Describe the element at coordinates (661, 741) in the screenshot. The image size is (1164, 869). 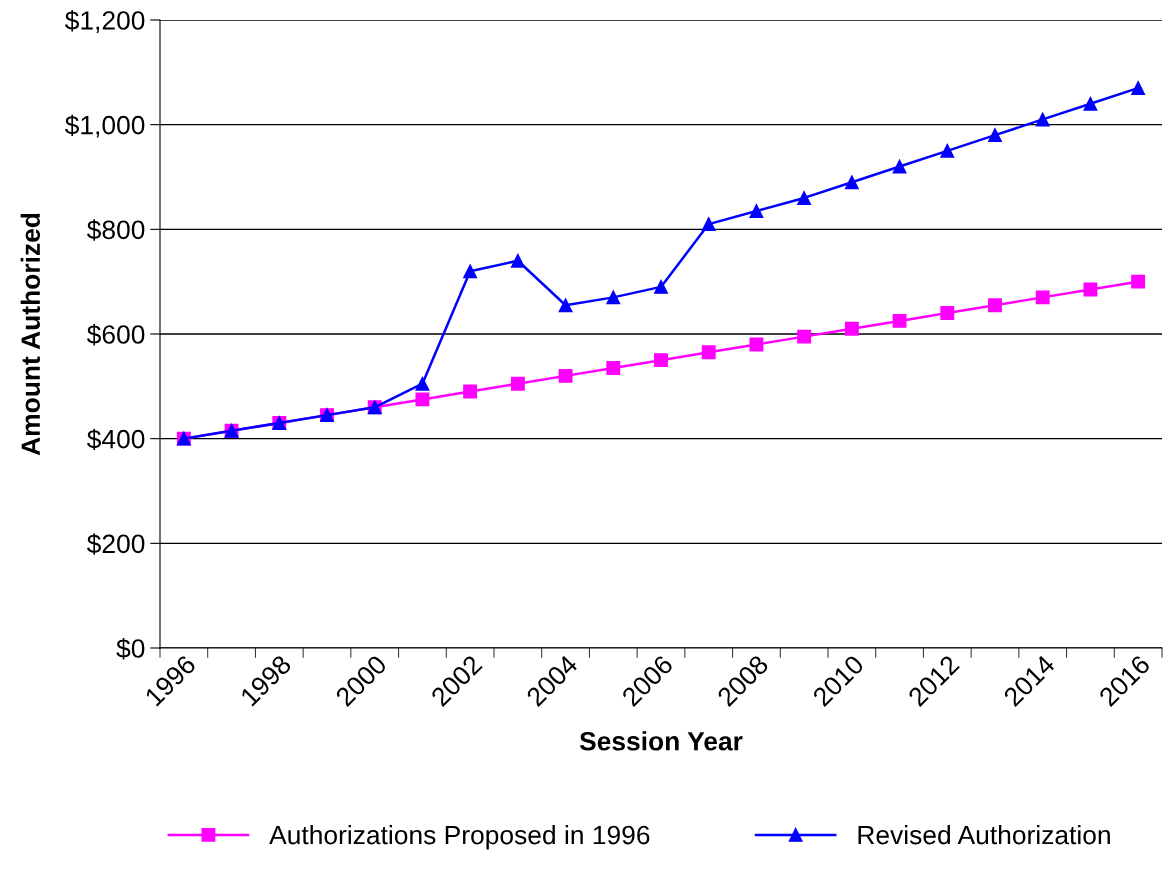
I see `x-axis-title: Session Year` at that location.